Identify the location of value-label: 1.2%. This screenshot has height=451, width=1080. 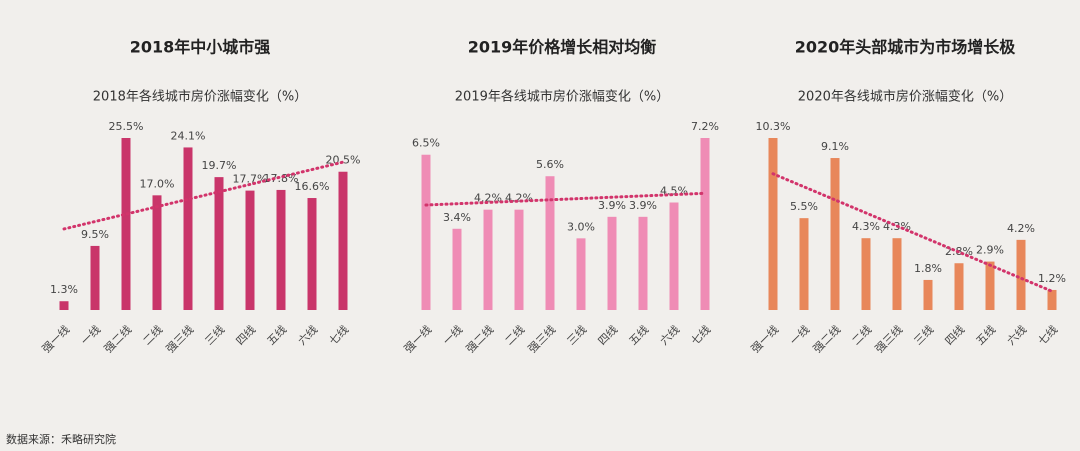
(1052, 278).